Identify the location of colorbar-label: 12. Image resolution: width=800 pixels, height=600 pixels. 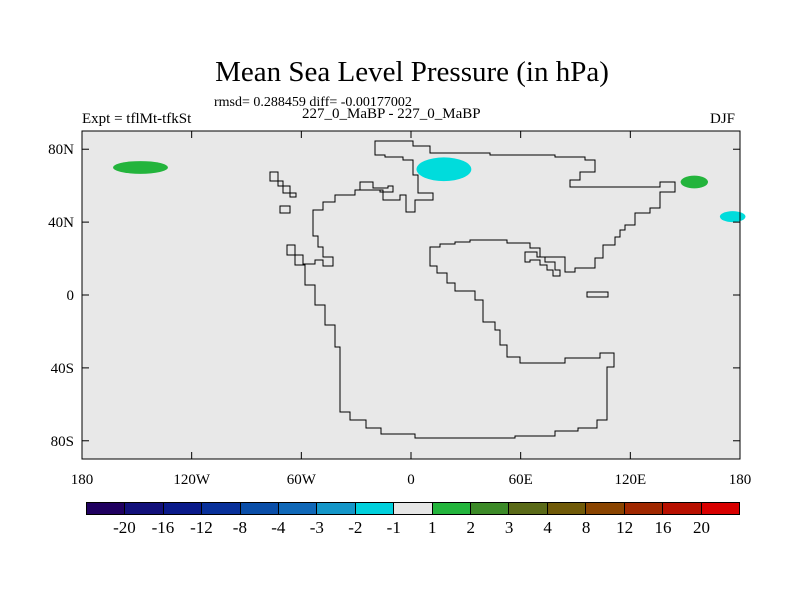
(625, 527).